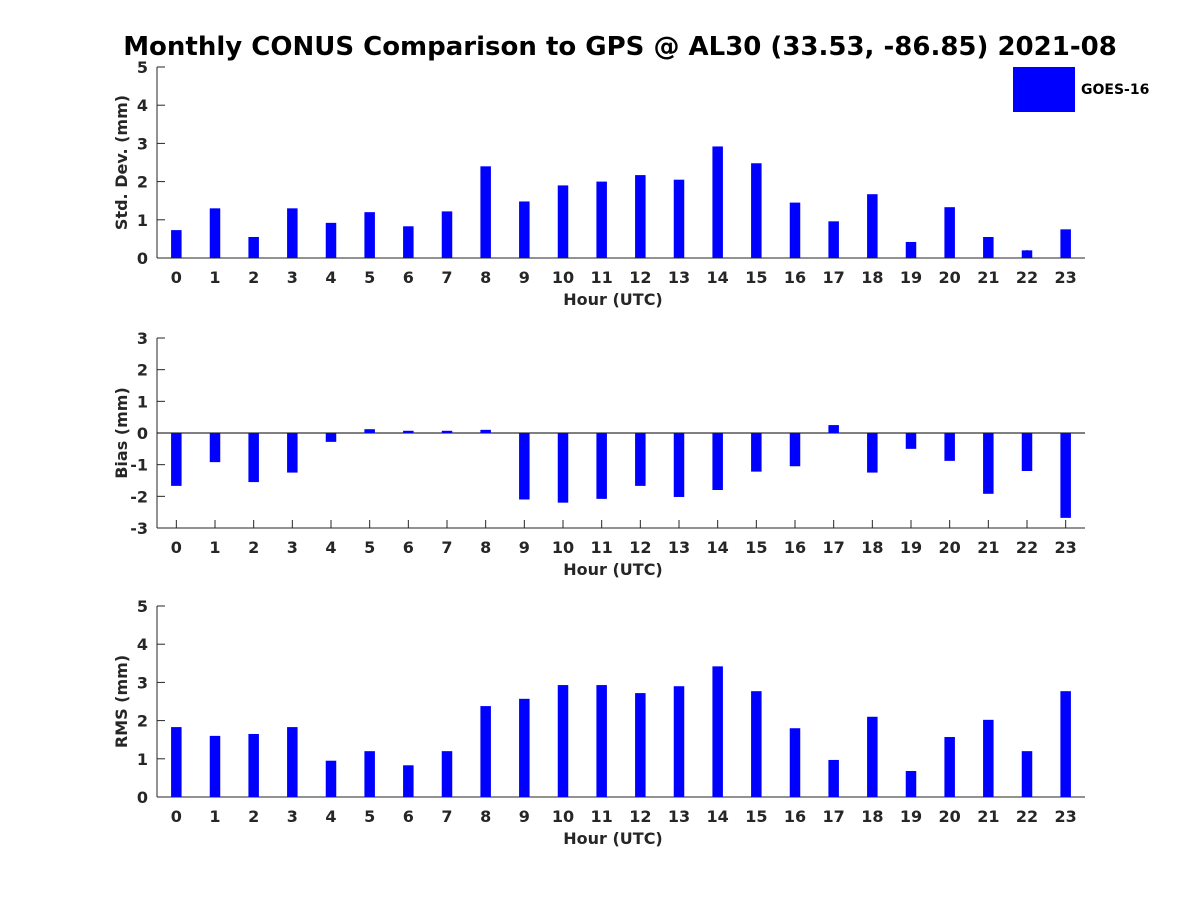 The height and width of the screenshot is (900, 1200). What do you see at coordinates (563, 816) in the screenshot?
I see `x-tick-label: 10` at bounding box center [563, 816].